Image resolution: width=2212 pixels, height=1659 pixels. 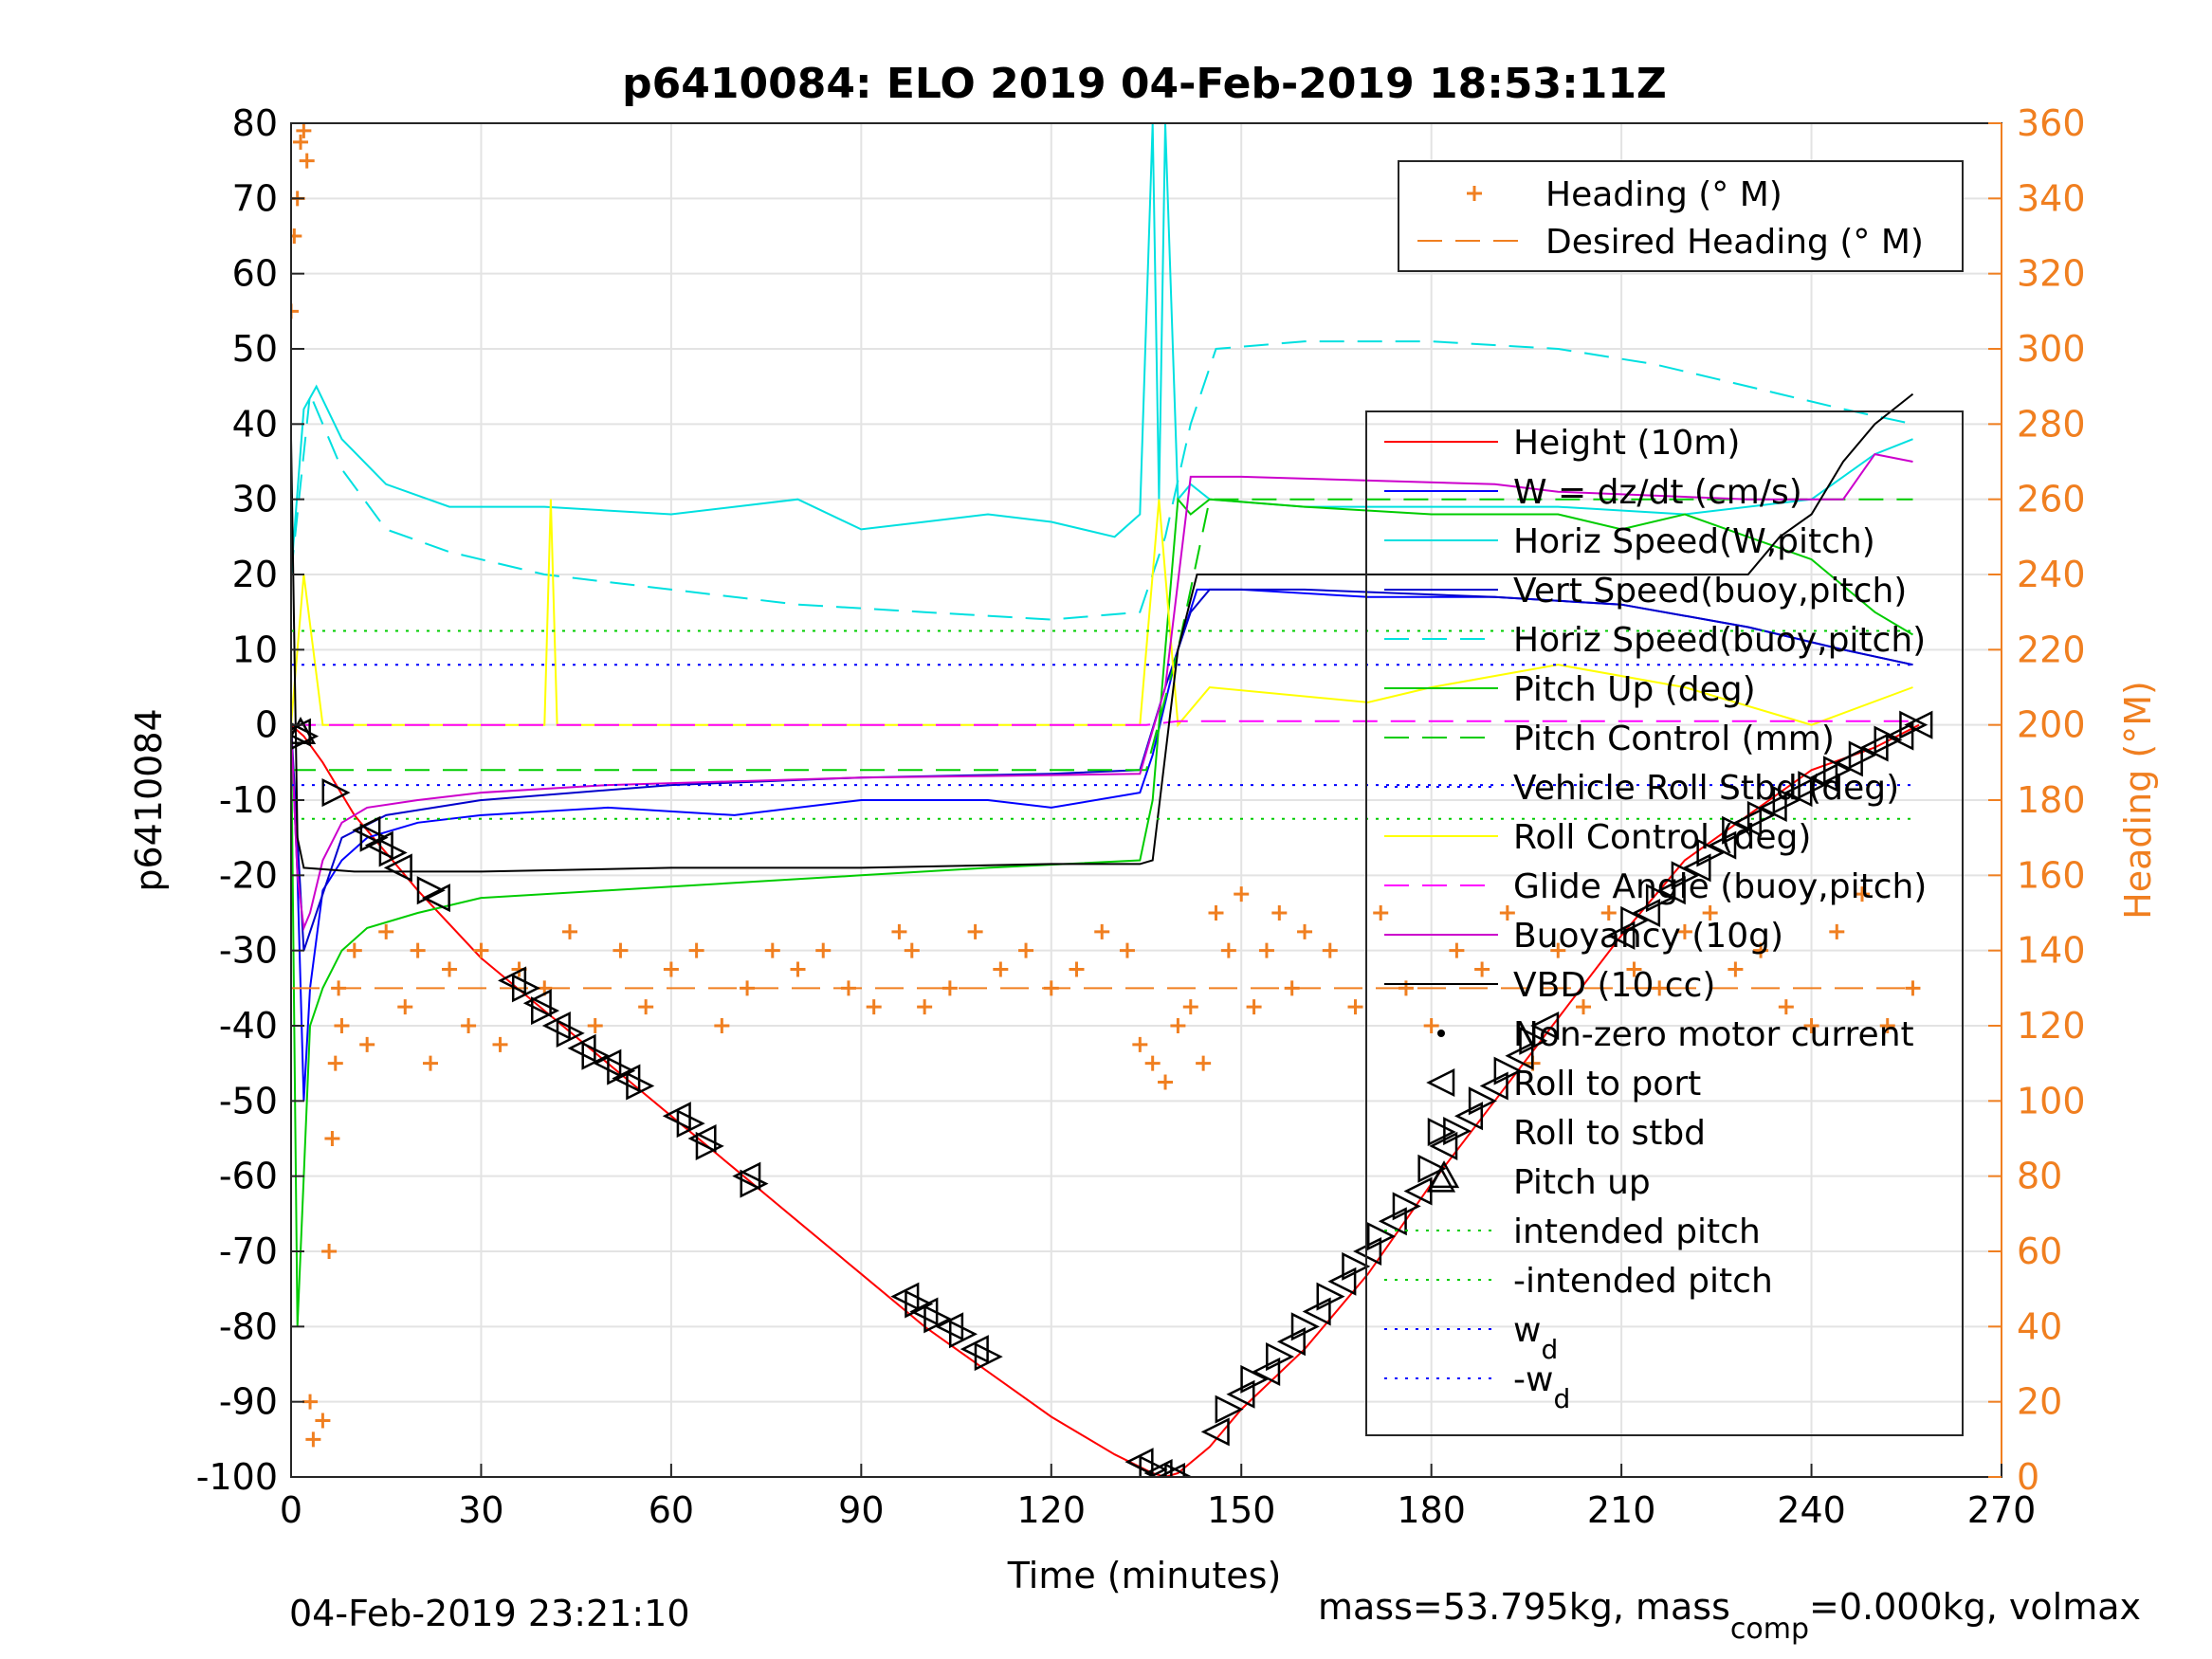 I want to click on y2-tick-label-0: 360, so click(x=2051, y=123).